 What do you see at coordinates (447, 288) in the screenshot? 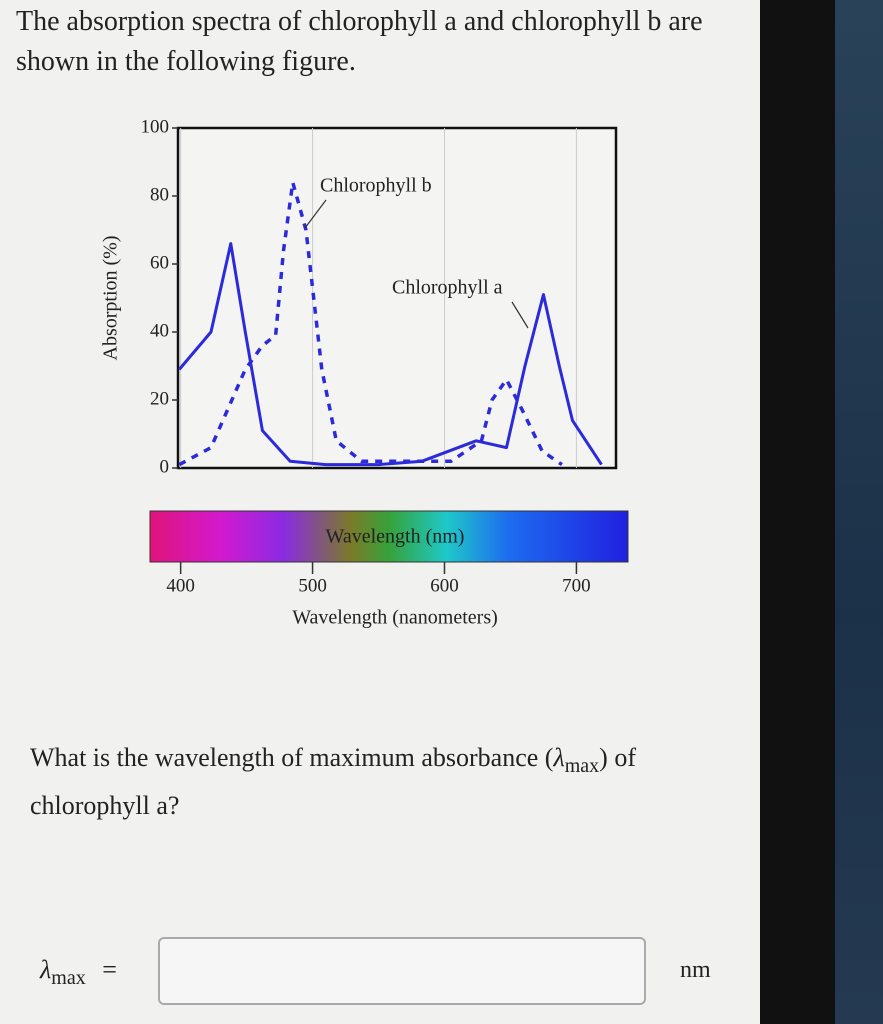
I see `series-annotation: Chlorophyll a` at bounding box center [447, 288].